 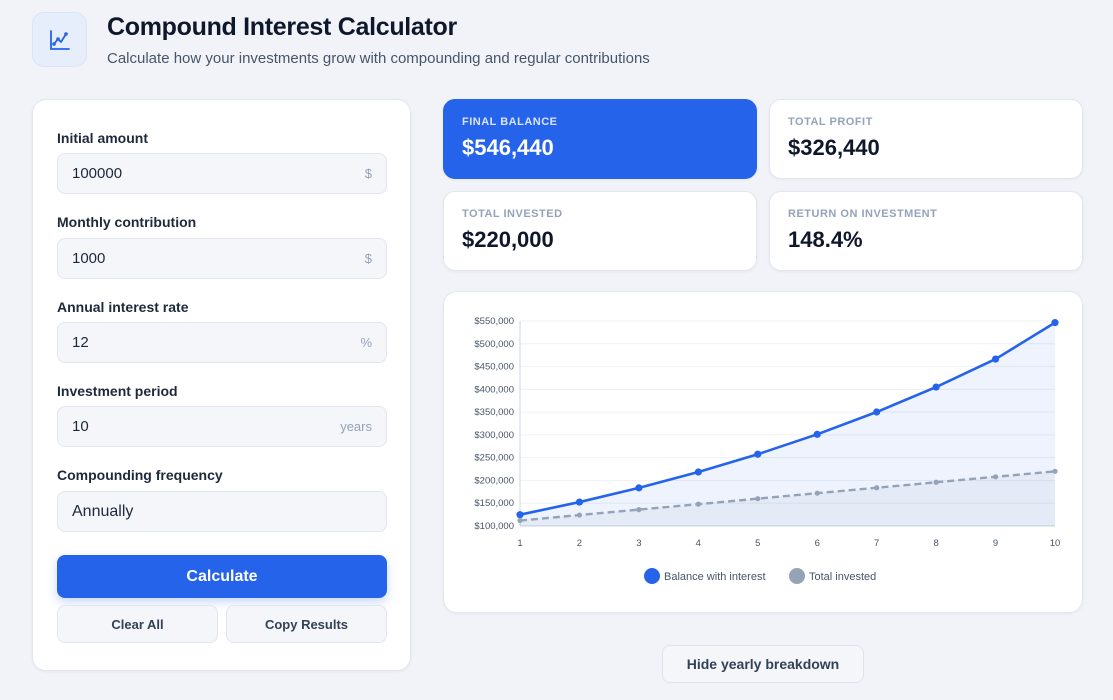 I want to click on y-tick-label: $150,000, so click(x=494, y=503).